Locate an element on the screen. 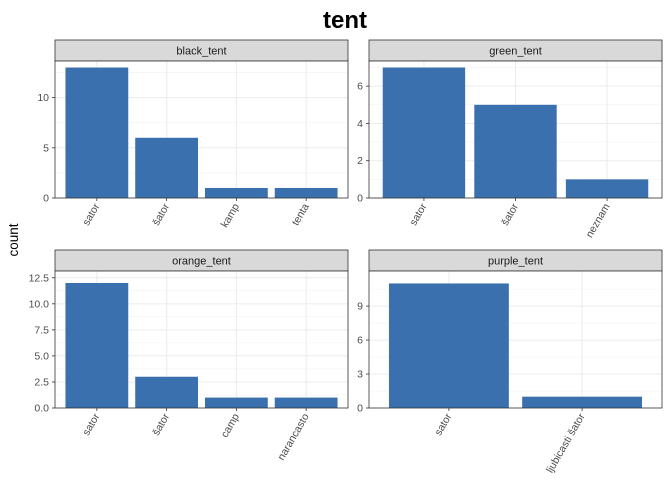 The image size is (672, 480). y-tick-label: 0.0 is located at coordinates (41, 409).